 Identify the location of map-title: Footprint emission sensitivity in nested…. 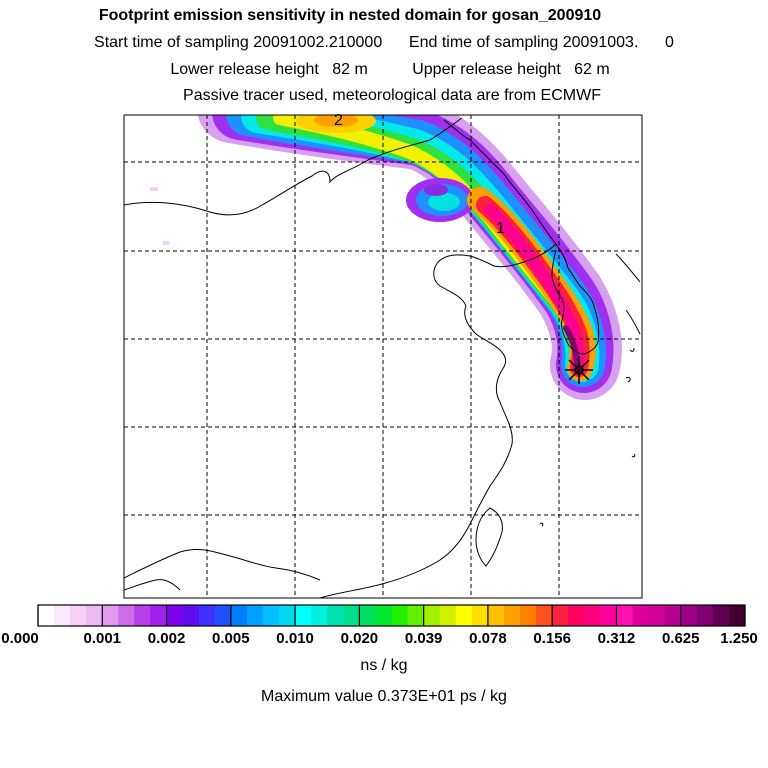
(350, 15).